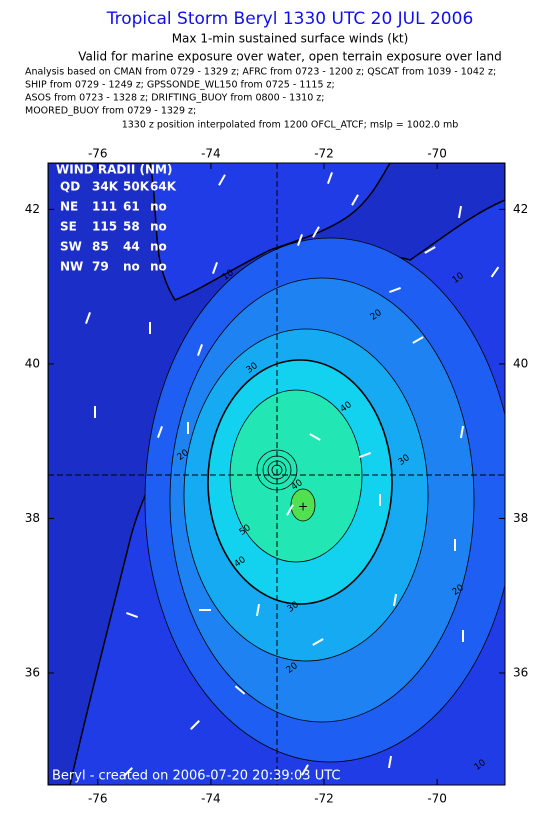  What do you see at coordinates (290, 39) in the screenshot?
I see `subtitle: Max 1-min sustained surface winds (kt)` at bounding box center [290, 39].